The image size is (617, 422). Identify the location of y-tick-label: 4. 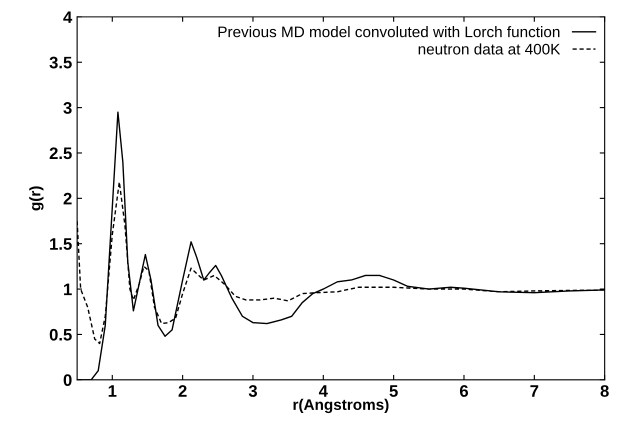
(67, 17).